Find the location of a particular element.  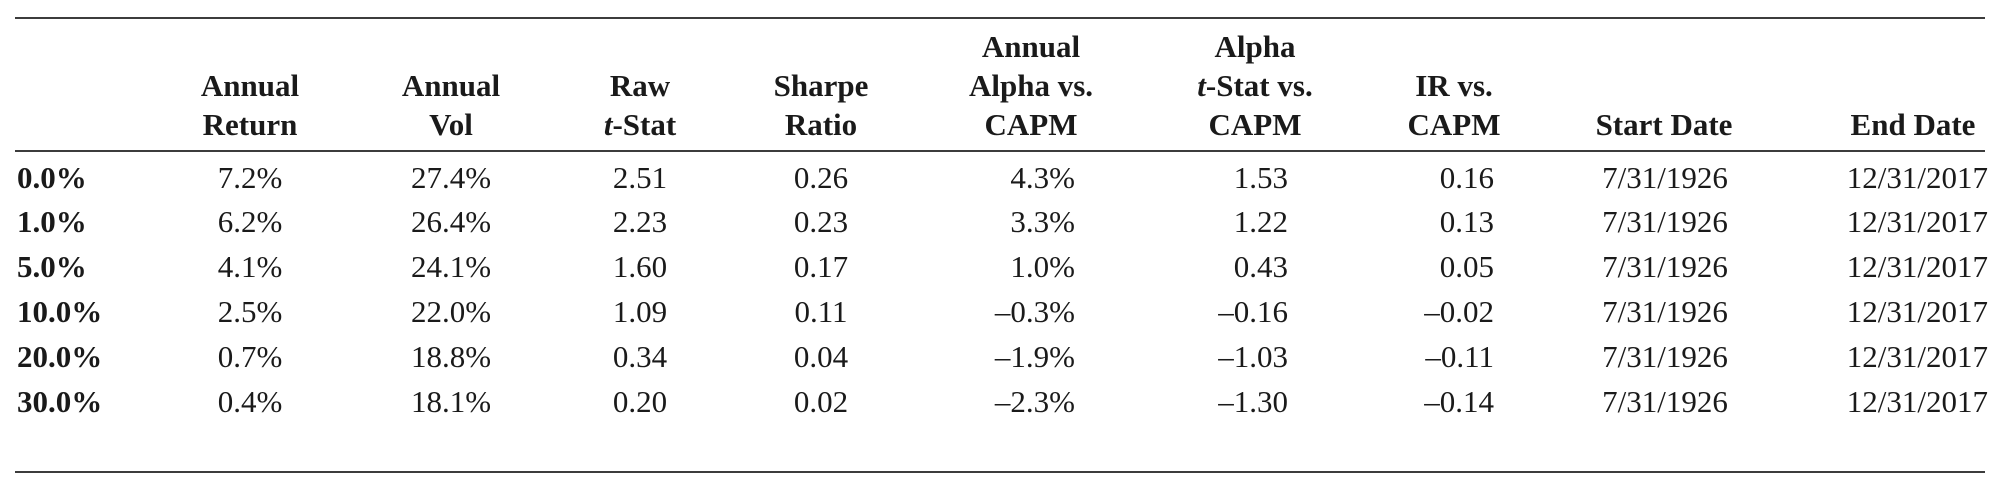

table-cell: 1.0% is located at coordinates (1042, 266).